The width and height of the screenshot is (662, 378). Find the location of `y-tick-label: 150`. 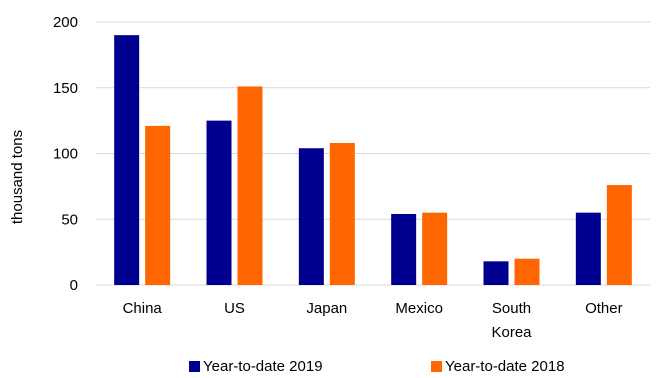

y-tick-label: 150 is located at coordinates (65, 88).